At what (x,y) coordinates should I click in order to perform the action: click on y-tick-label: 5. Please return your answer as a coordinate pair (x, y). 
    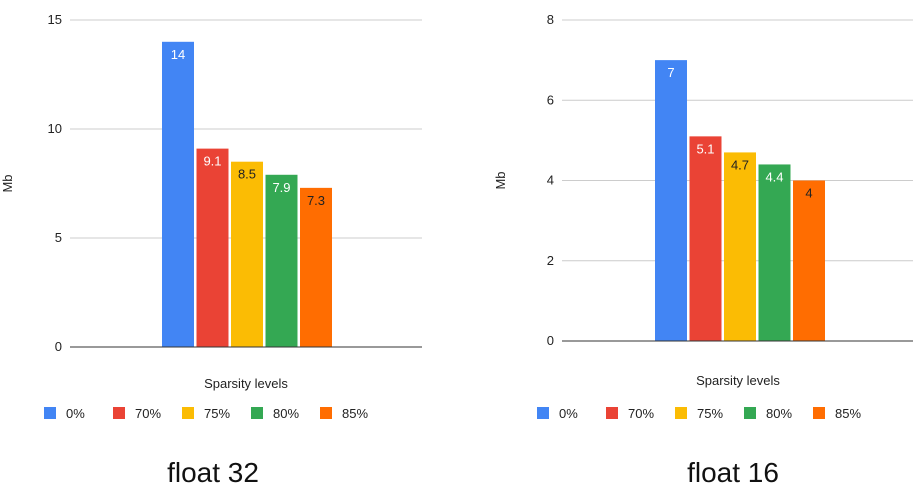
    Looking at the image, I should click on (58, 237).